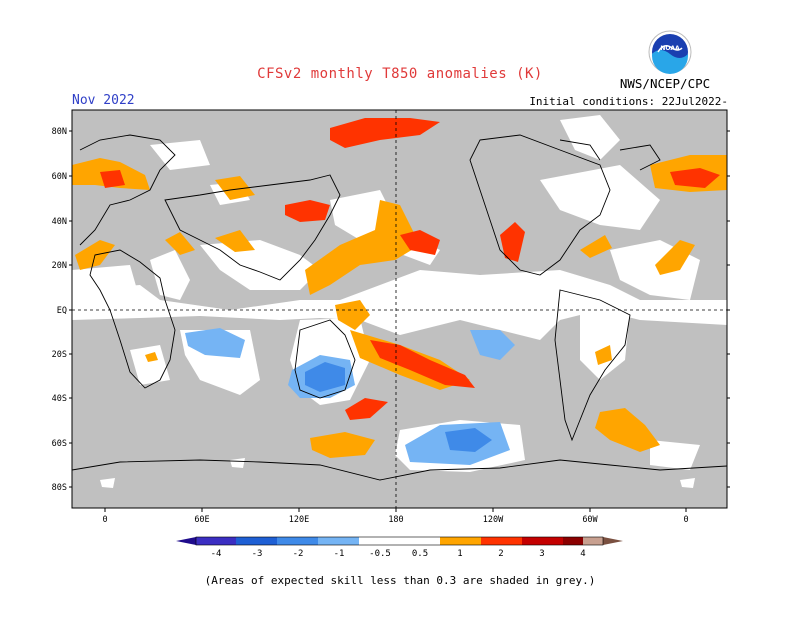 The image size is (800, 618). I want to click on lat-label: 40N, so click(59, 222).